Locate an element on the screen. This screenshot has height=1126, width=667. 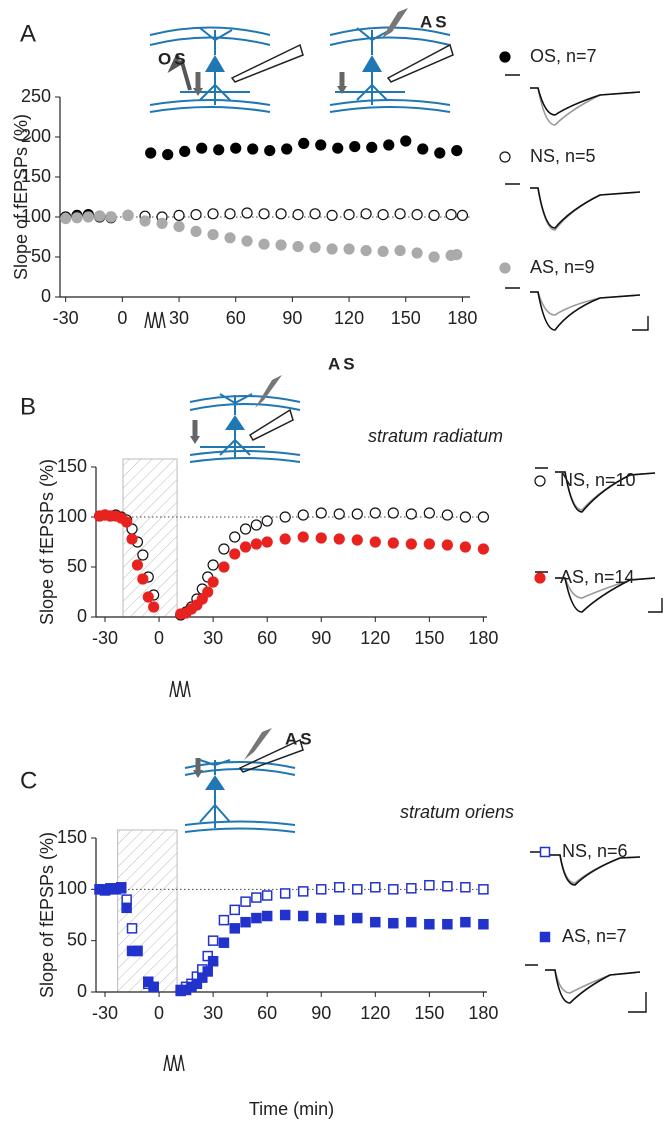
x-tick-label: 0 is located at coordinates (159, 638).